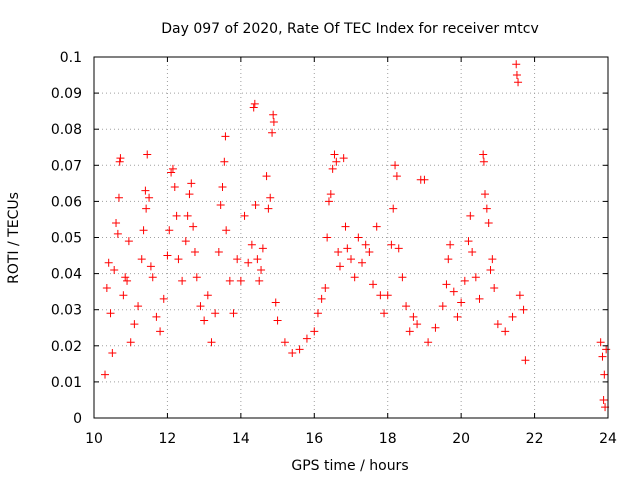 This screenshot has width=640, height=480. What do you see at coordinates (66, 311) in the screenshot?
I see `y-tick-label: 0.03` at bounding box center [66, 311].